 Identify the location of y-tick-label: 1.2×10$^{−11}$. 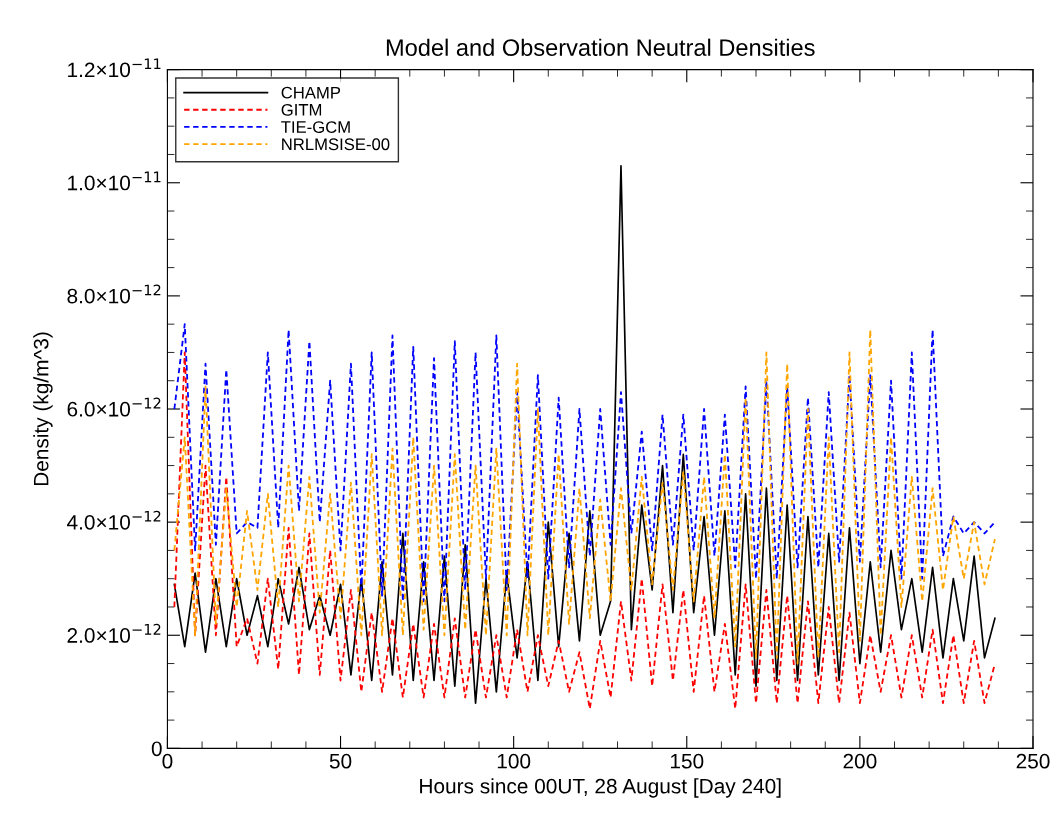
(114, 68).